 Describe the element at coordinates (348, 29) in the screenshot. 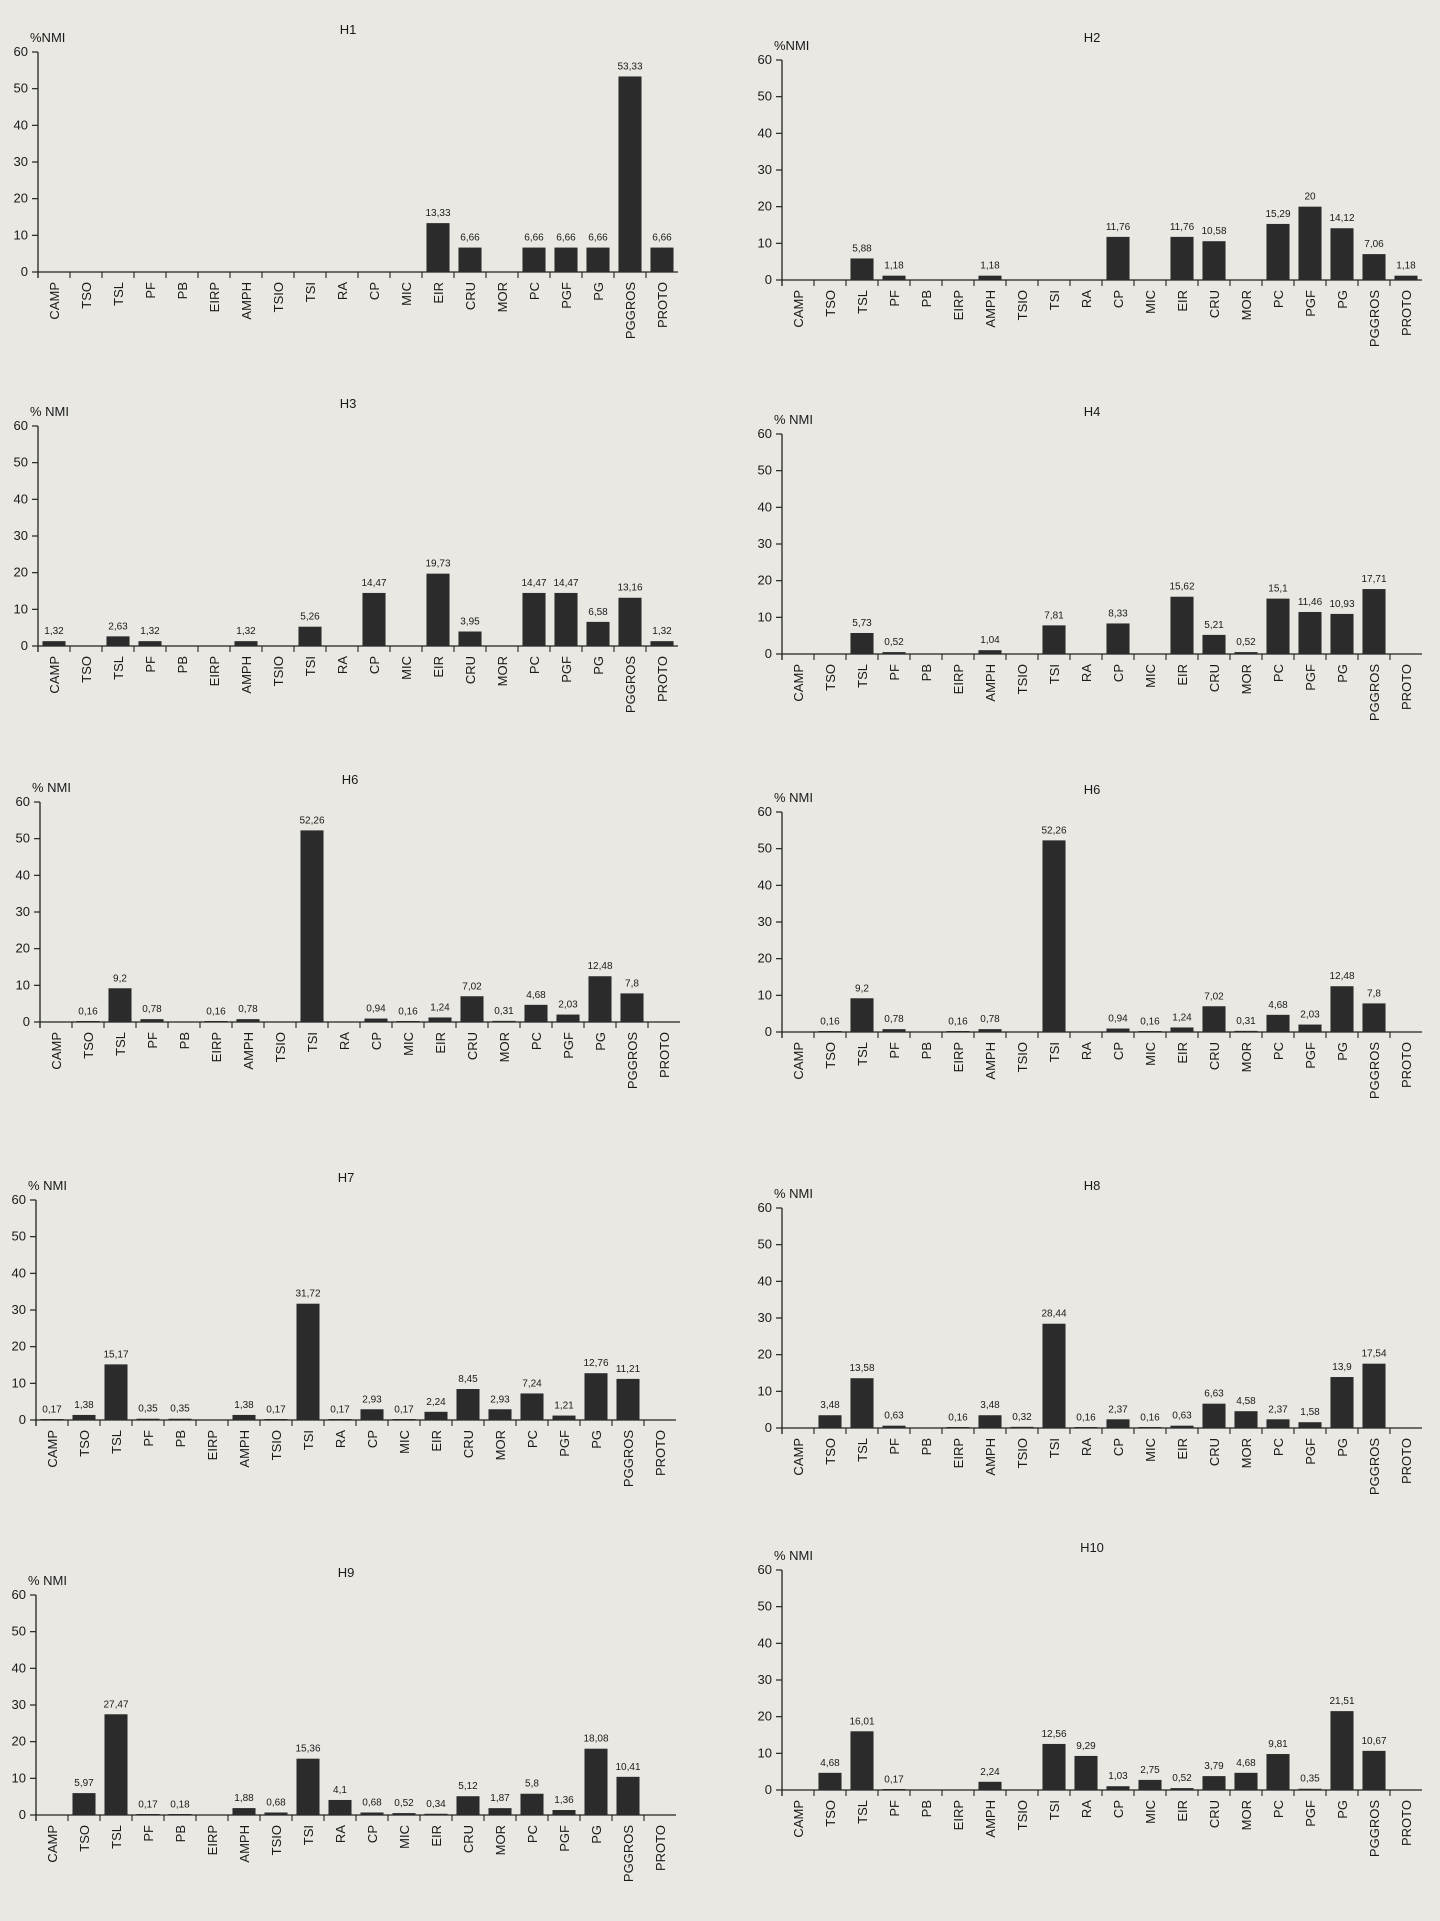

I see `chart-title: H1` at that location.